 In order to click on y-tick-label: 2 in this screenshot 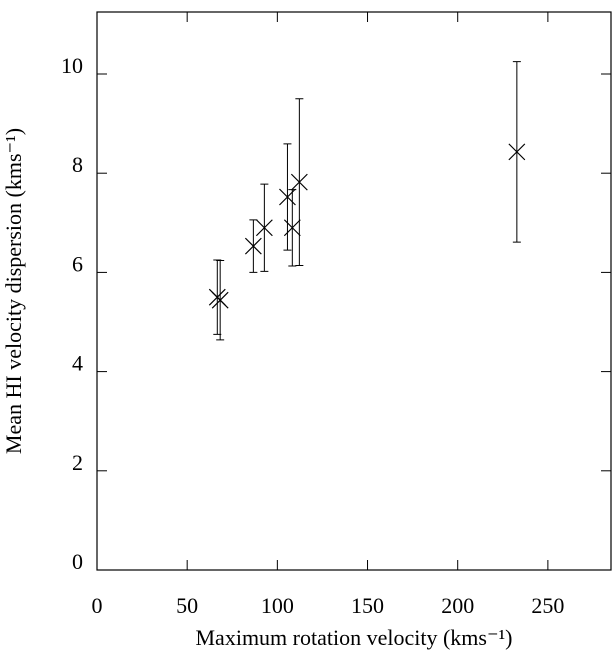, I will do `click(77, 462)`.